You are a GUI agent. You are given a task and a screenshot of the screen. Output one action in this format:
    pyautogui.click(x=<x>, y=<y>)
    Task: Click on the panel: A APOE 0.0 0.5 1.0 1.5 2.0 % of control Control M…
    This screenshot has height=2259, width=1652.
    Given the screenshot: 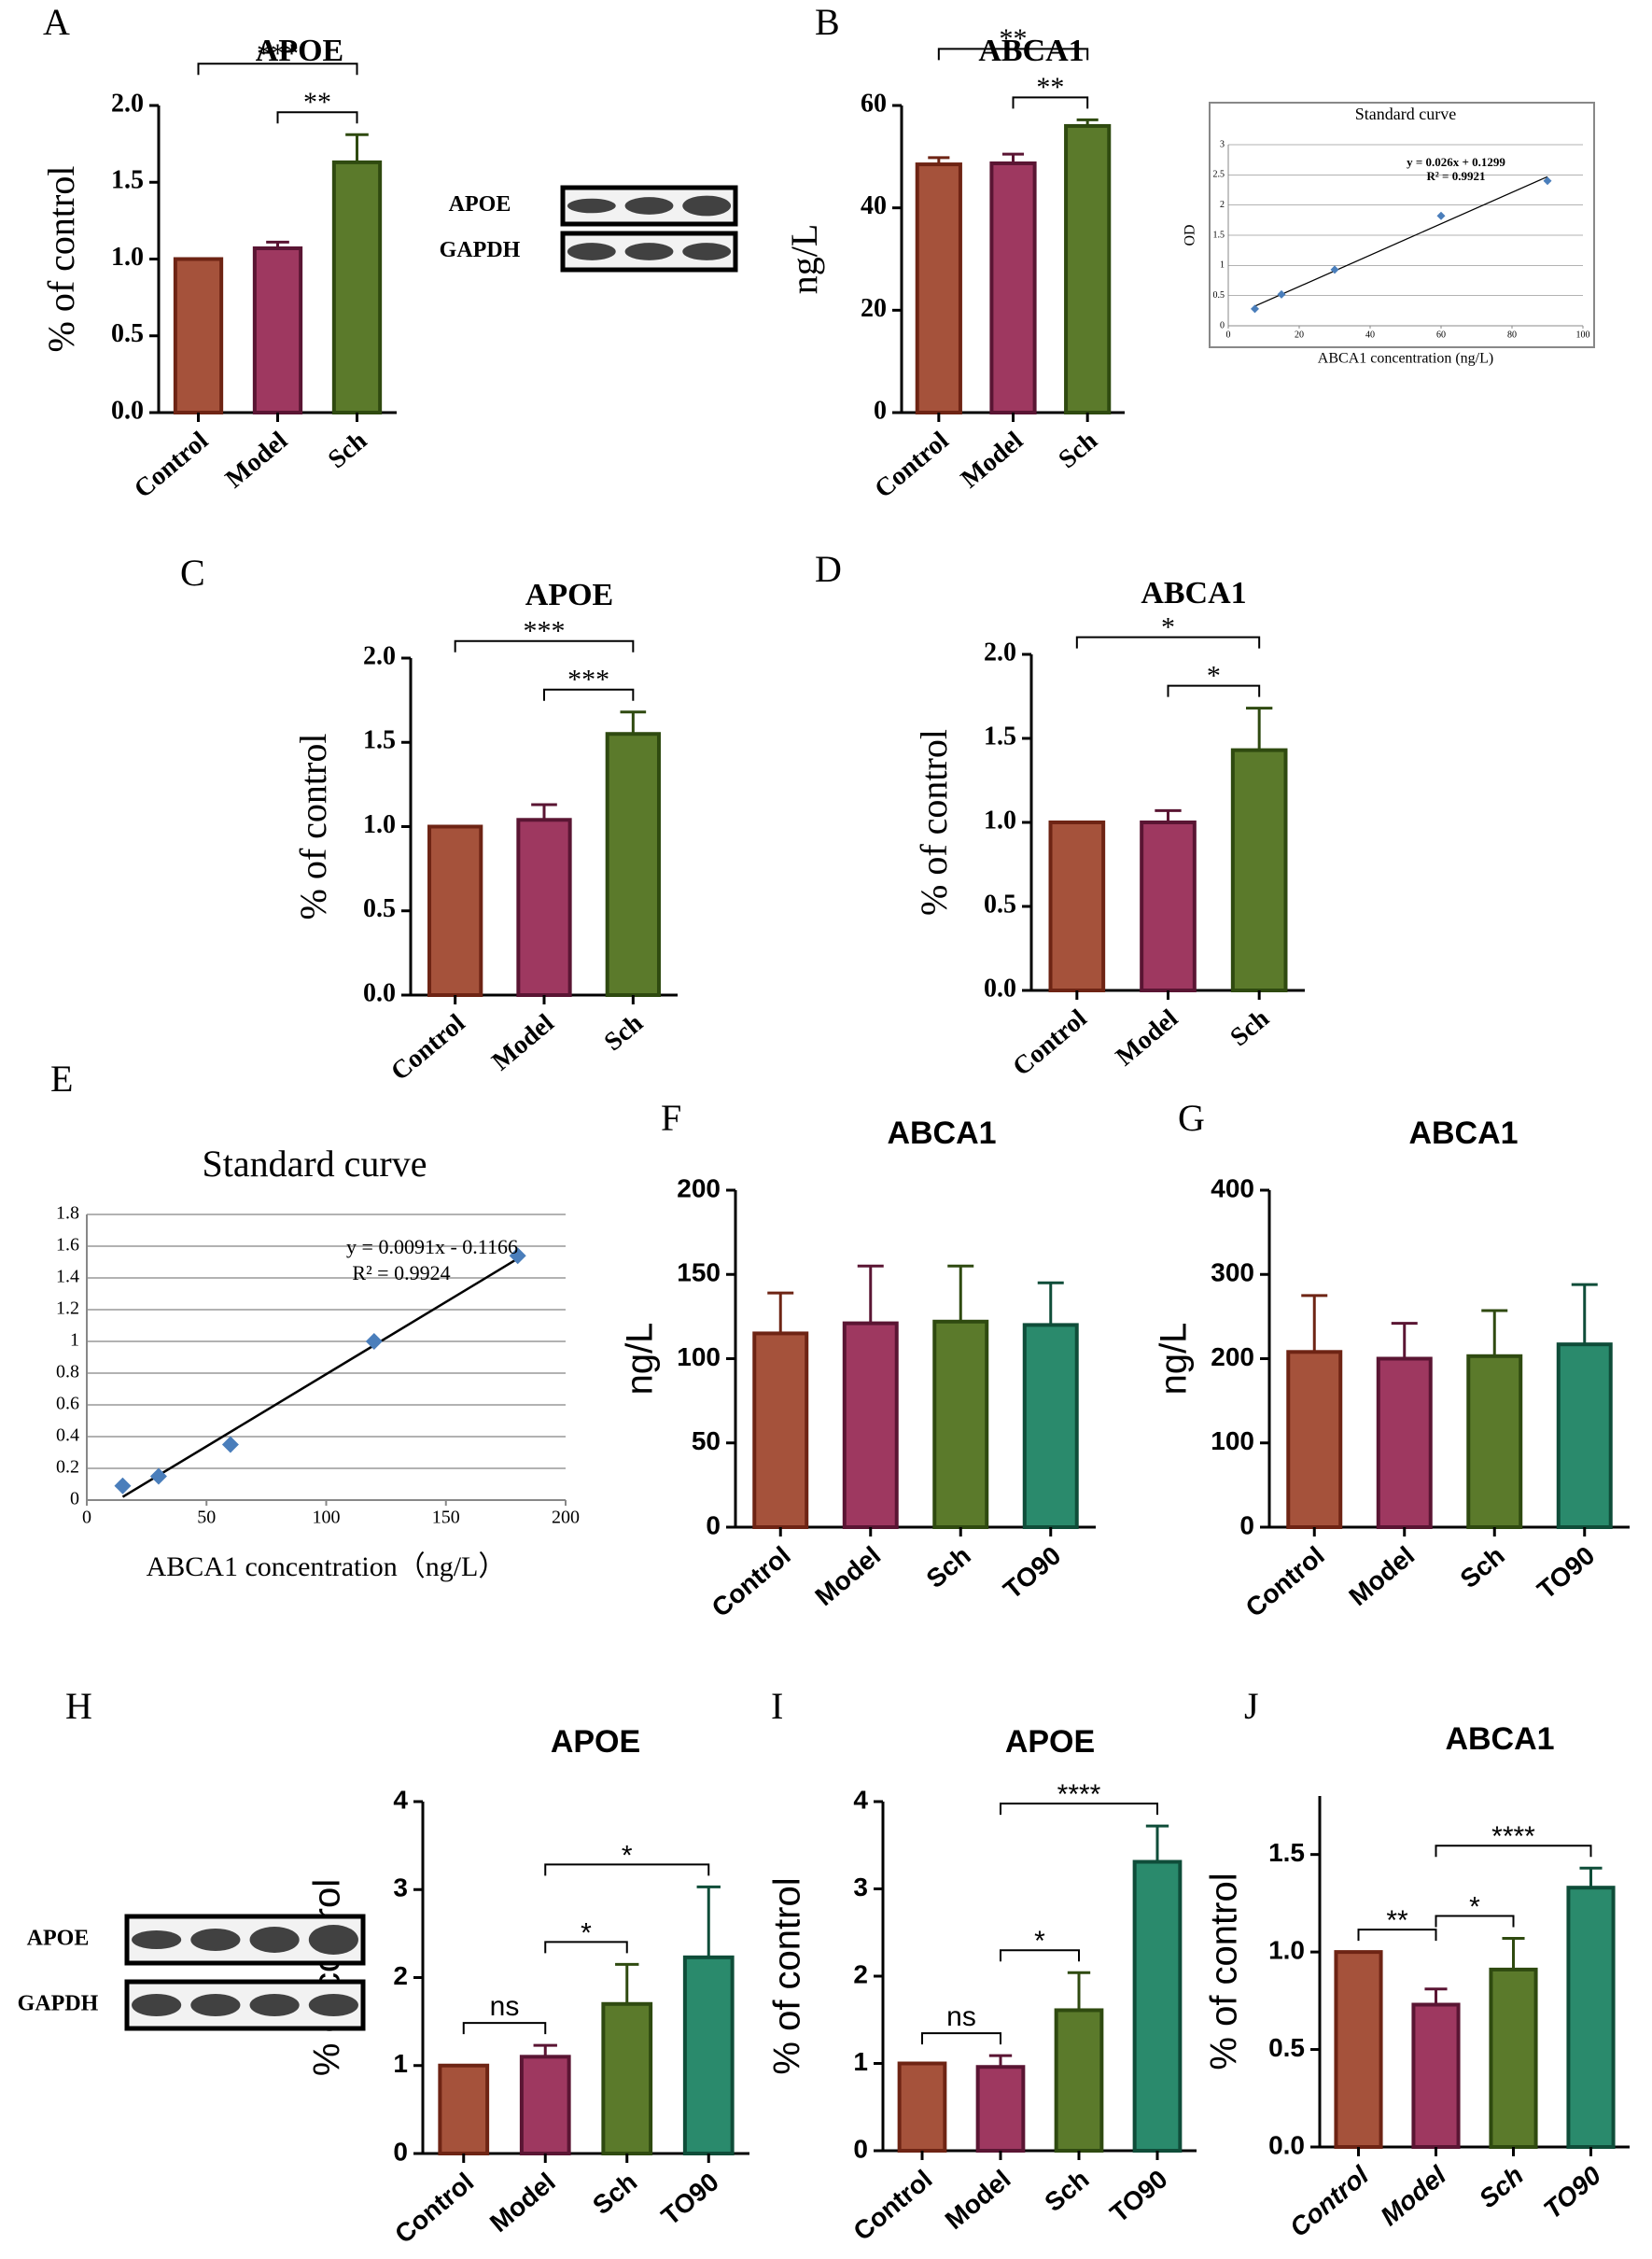 What is the action you would take?
    pyautogui.click(x=389, y=253)
    